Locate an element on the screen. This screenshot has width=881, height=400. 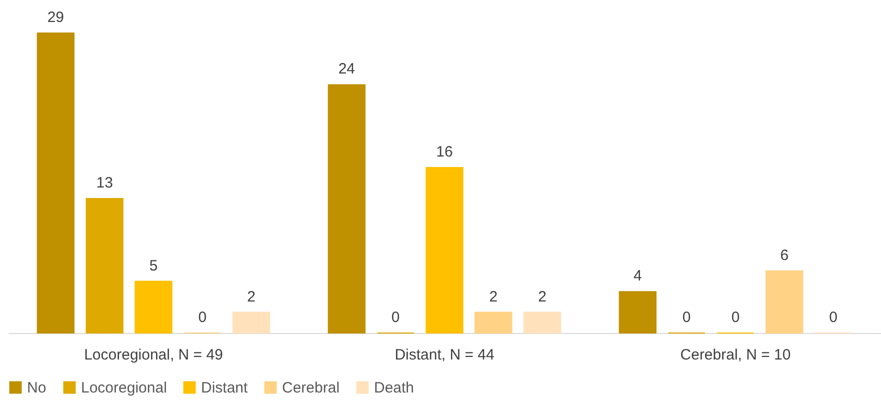
x-tick-label: Locoregional, N = 49 is located at coordinates (153, 355).